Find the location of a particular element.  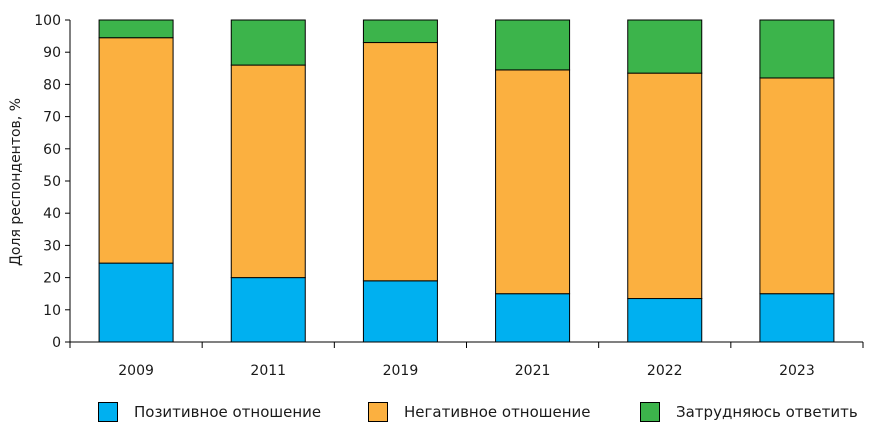

legend-label-negative: Негативное отношение is located at coordinates (497, 412).